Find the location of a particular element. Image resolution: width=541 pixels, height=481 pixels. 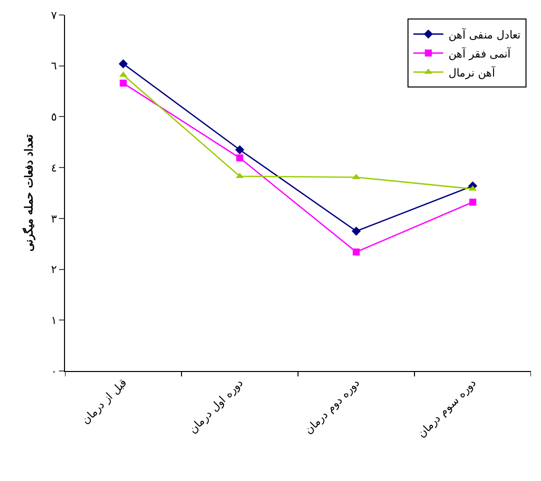

y-tick-label: ٤ is located at coordinates (53, 167).